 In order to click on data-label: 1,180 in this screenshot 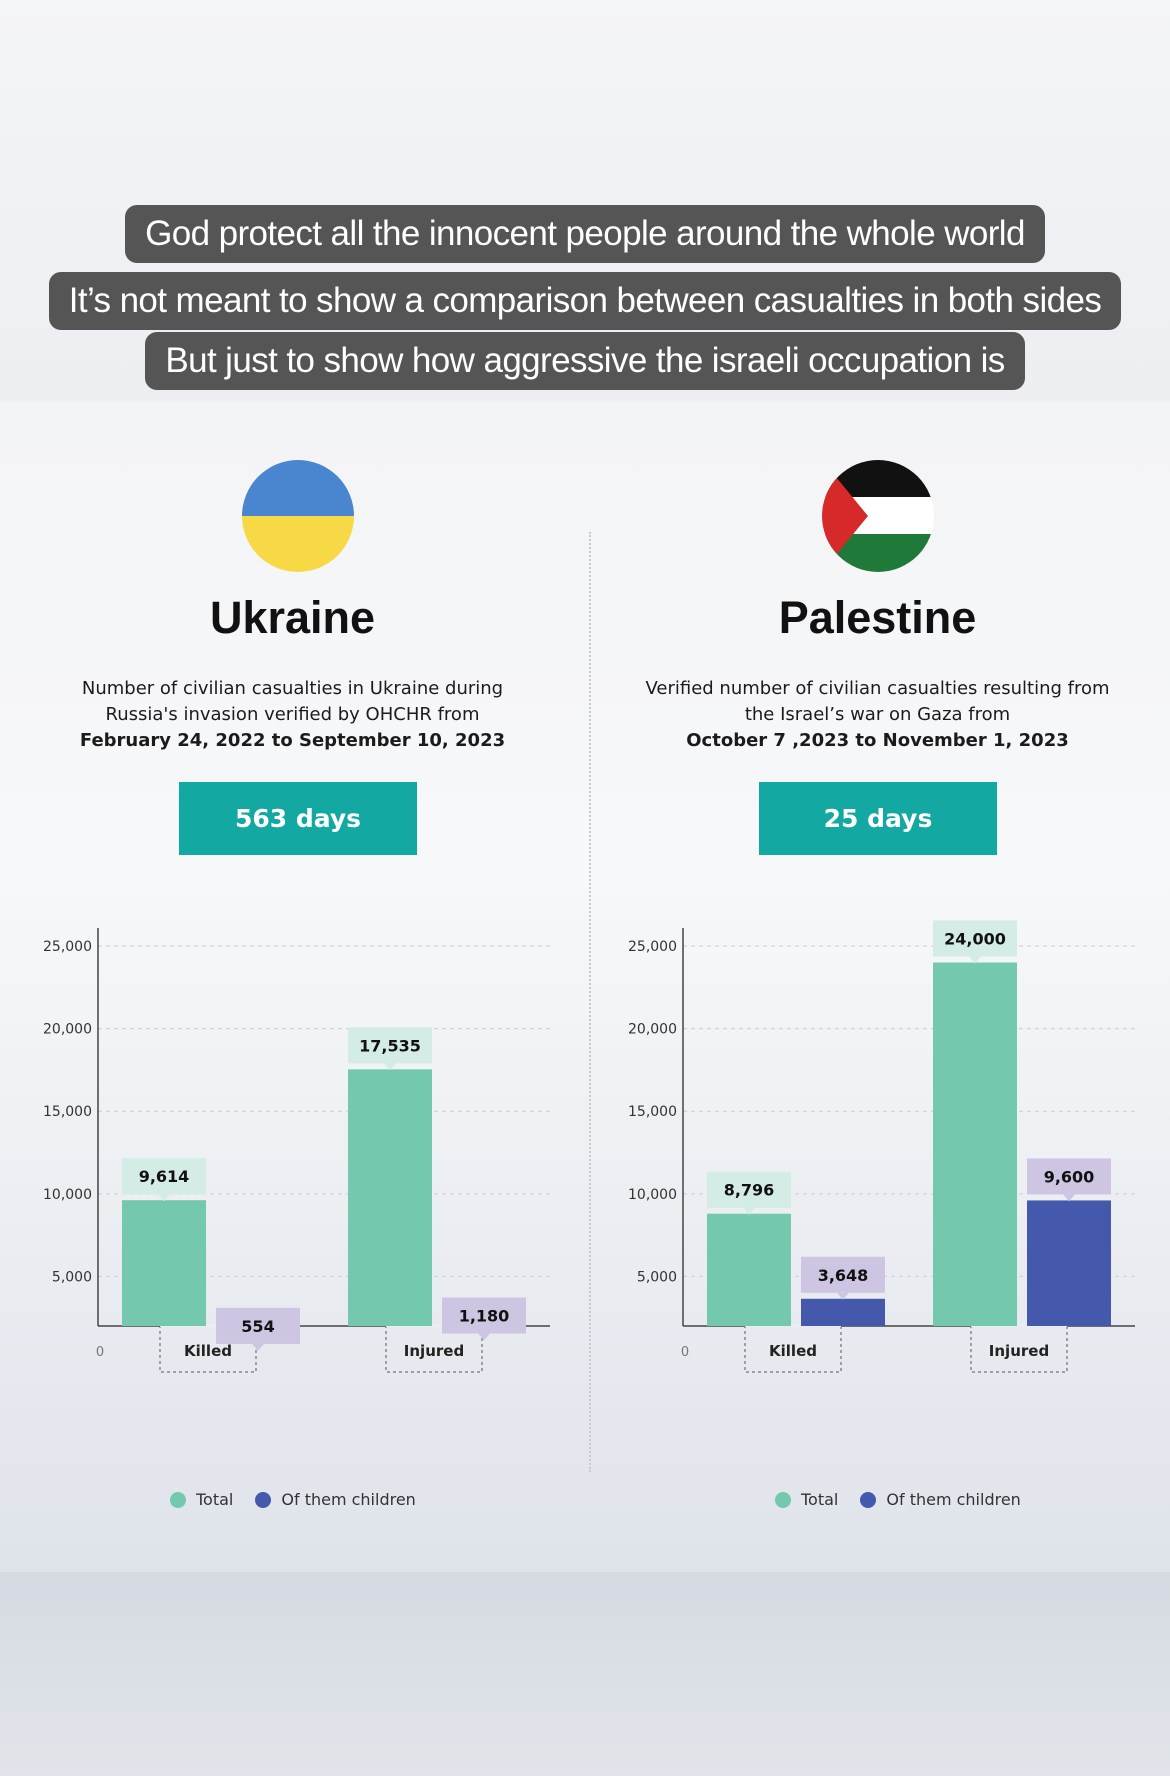, I will do `click(484, 1316)`.